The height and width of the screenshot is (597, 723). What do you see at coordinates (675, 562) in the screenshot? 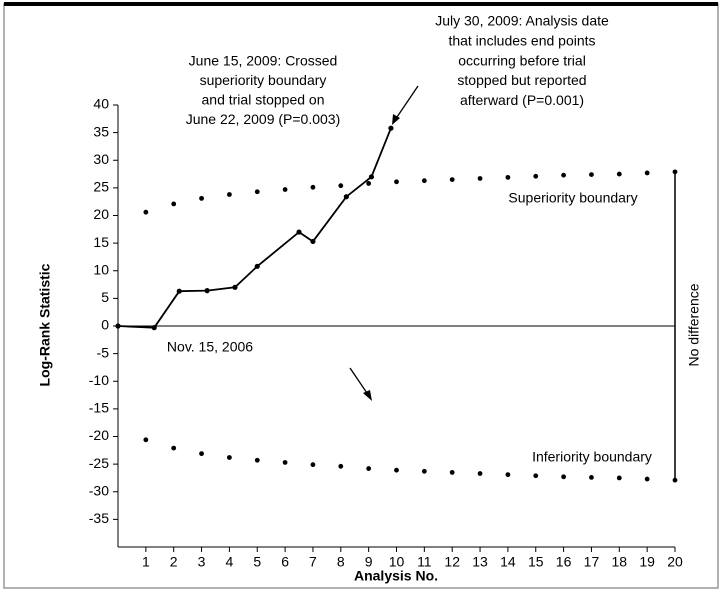
I see `x-tick-label: 20` at bounding box center [675, 562].